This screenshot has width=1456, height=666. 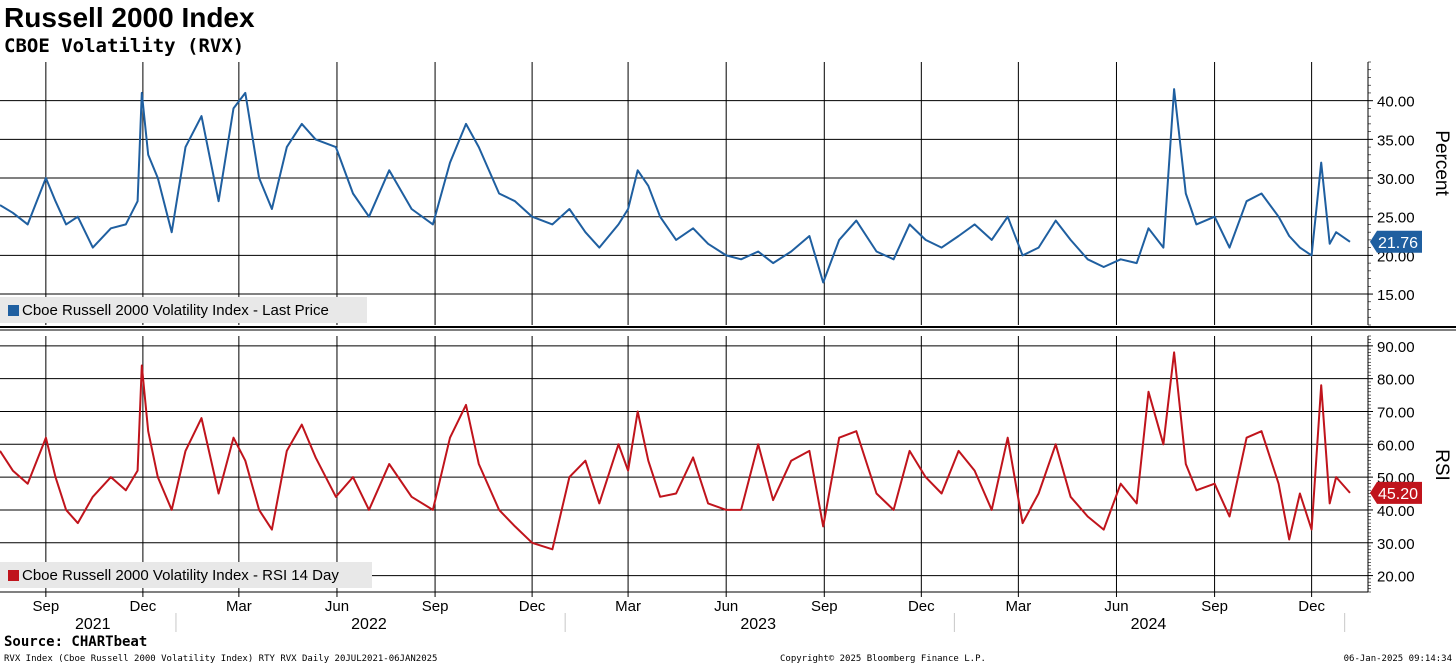 What do you see at coordinates (1441, 465) in the screenshot?
I see `y-axis-title: RSI` at bounding box center [1441, 465].